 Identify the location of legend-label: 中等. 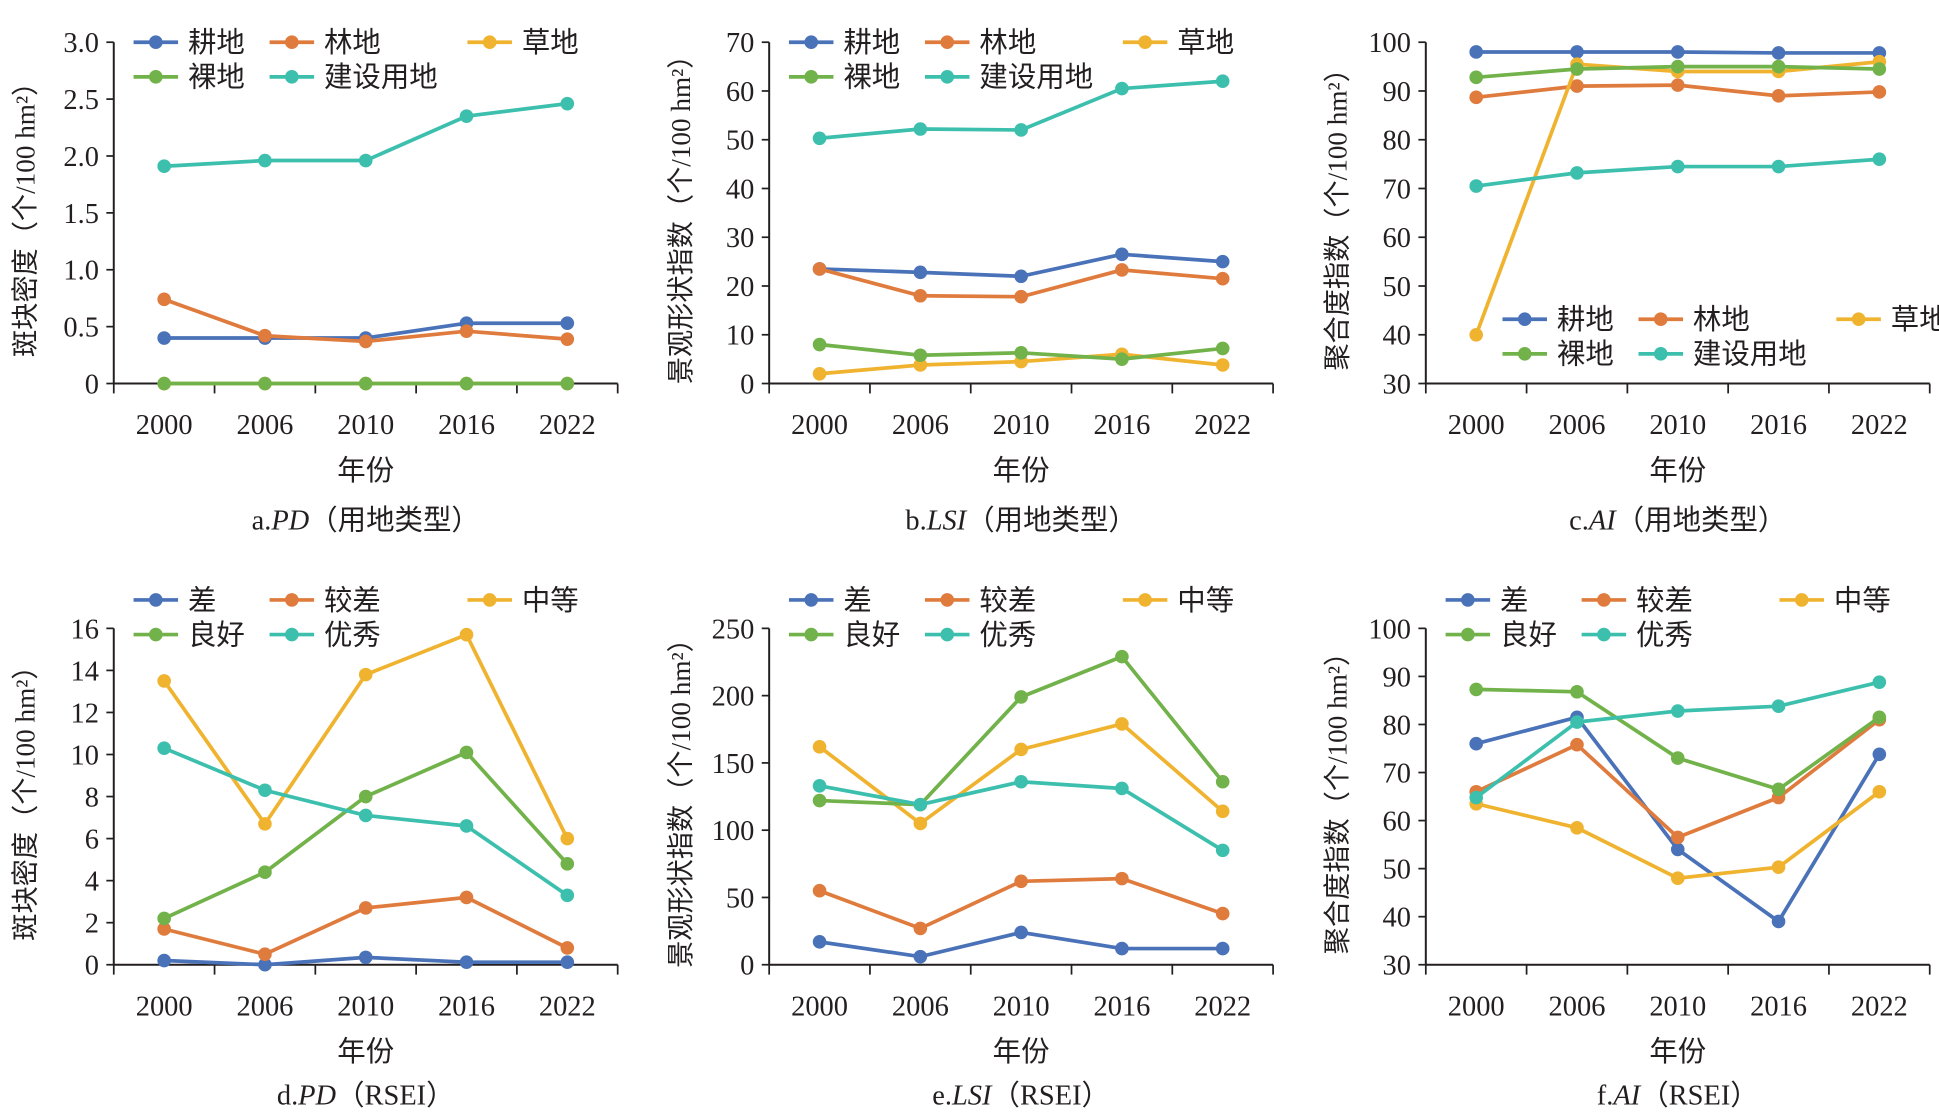
(1862, 601).